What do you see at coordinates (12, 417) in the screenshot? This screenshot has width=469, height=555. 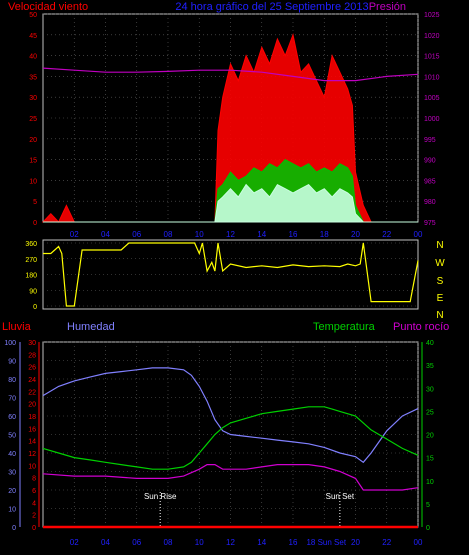 I see `humidity-y-tick: 60` at bounding box center [12, 417].